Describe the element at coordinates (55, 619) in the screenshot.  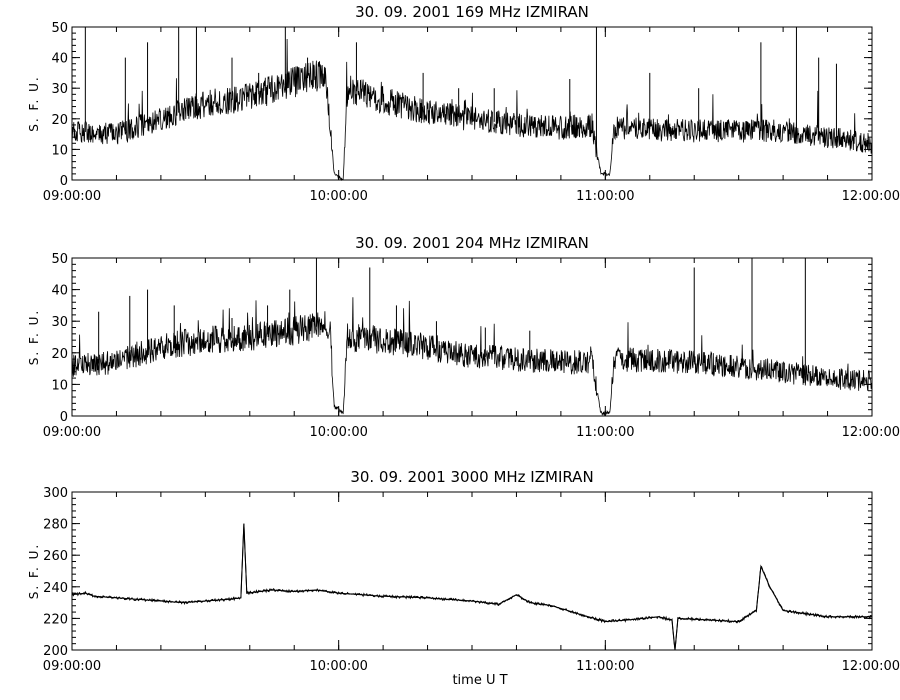
I see `y-tick-label: 220` at that location.